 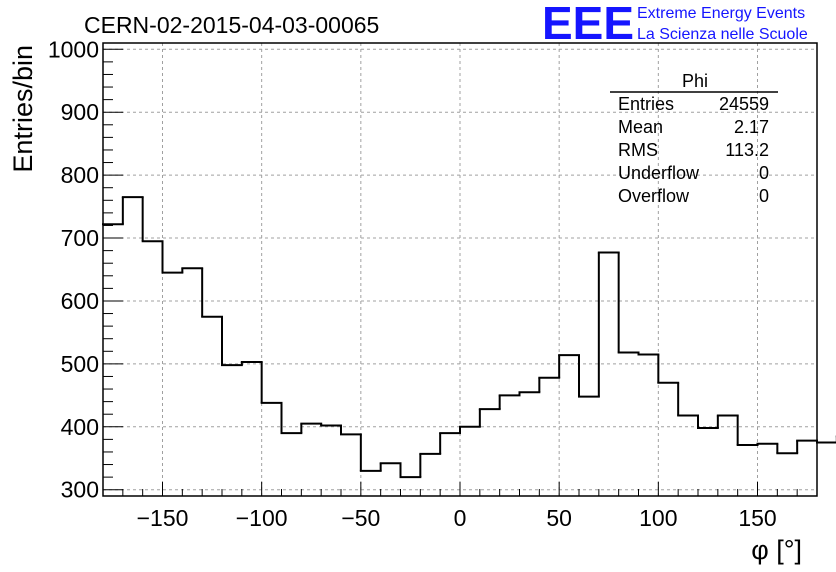 What do you see at coordinates (721, 13) in the screenshot?
I see `logo-line-1: Extreme Energy Events` at bounding box center [721, 13].